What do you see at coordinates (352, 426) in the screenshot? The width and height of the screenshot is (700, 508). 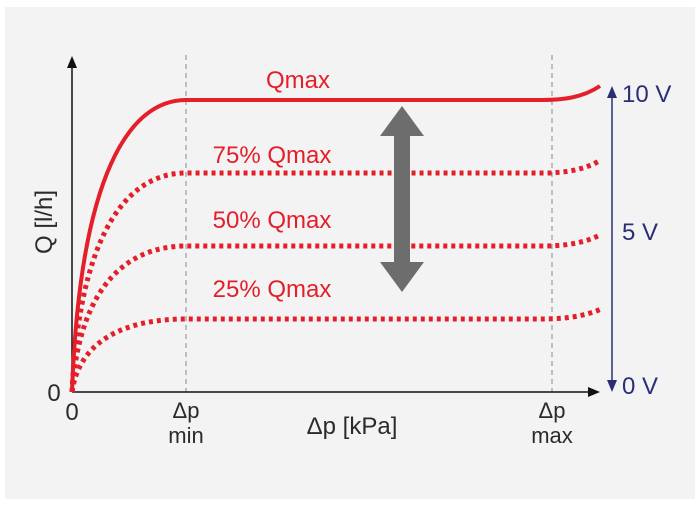 I see `x-axis-label: Δp [kPa]` at bounding box center [352, 426].